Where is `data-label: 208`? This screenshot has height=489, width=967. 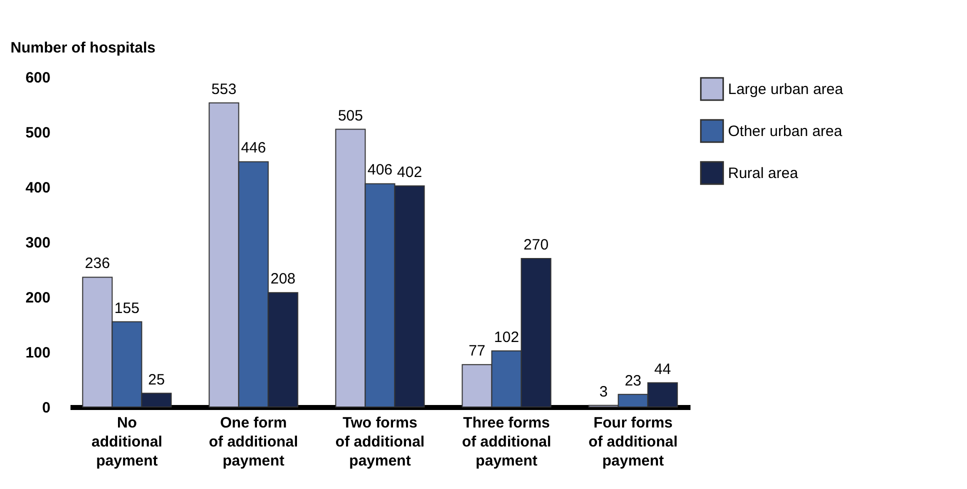
data-label: 208 is located at coordinates (283, 279).